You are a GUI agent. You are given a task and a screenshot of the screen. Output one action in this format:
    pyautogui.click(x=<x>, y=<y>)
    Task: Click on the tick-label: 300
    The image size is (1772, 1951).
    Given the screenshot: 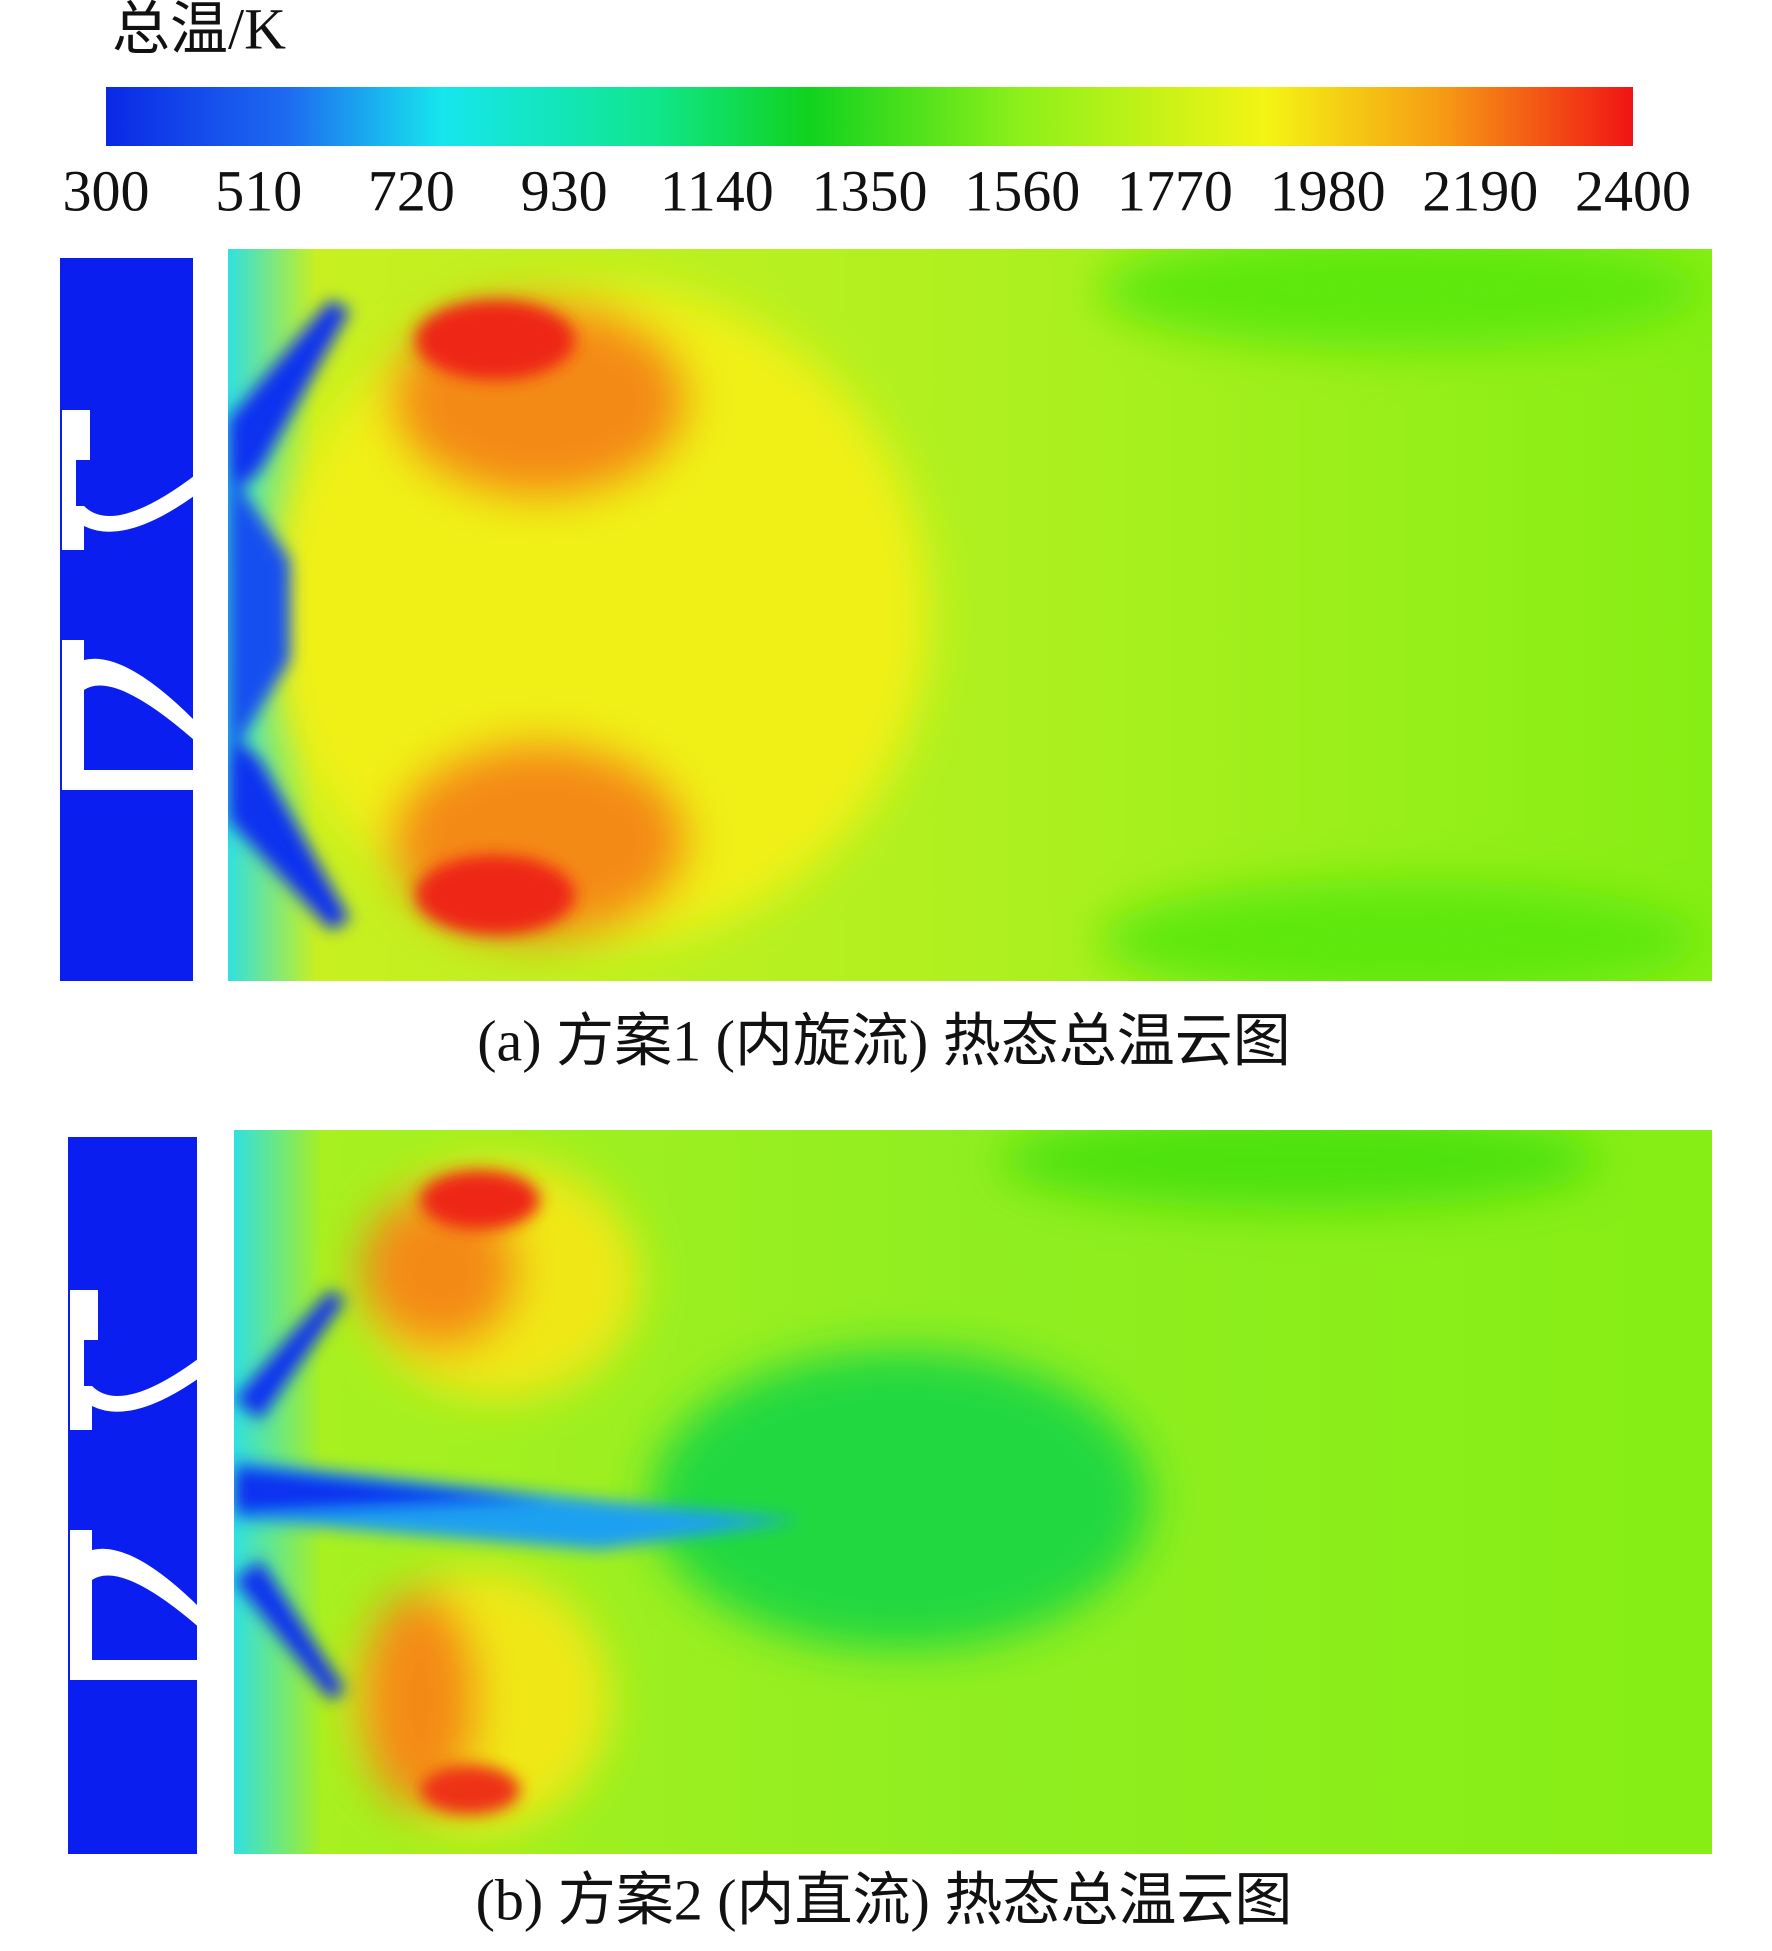 What is the action you would take?
    pyautogui.click(x=106, y=190)
    